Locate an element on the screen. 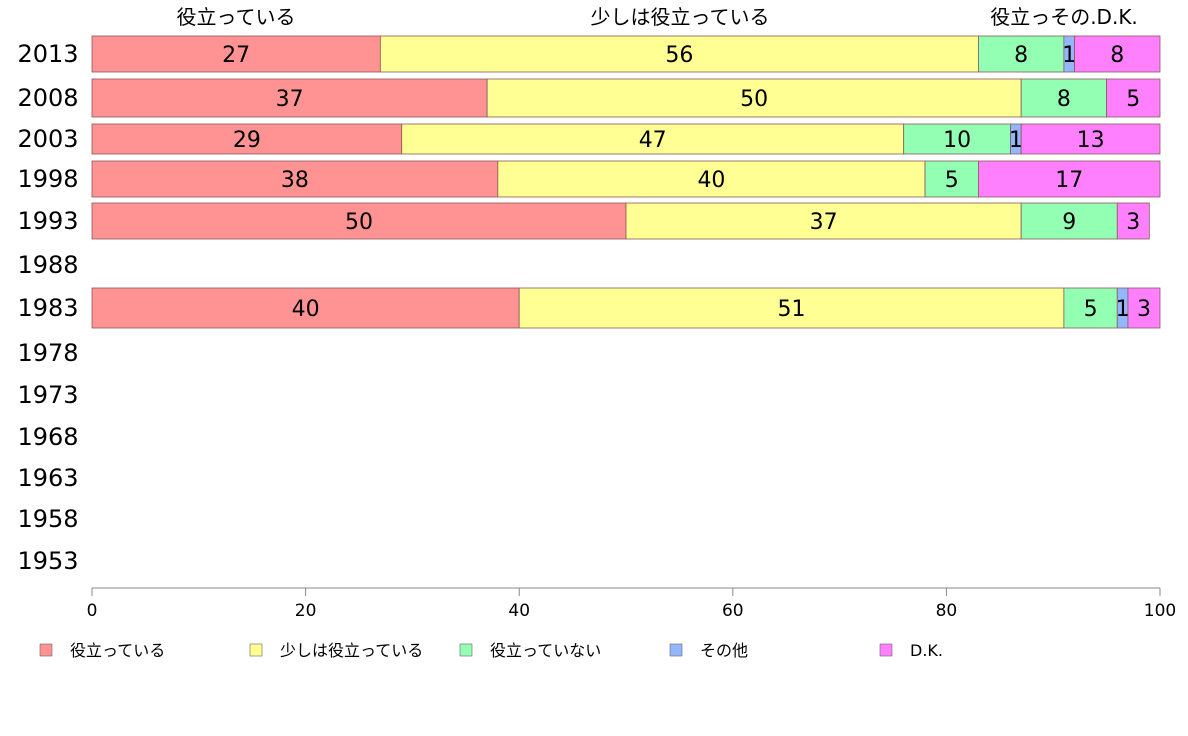 Image resolution: width=1188 pixels, height=736 pixels. segment-value-label: 29 is located at coordinates (247, 140).